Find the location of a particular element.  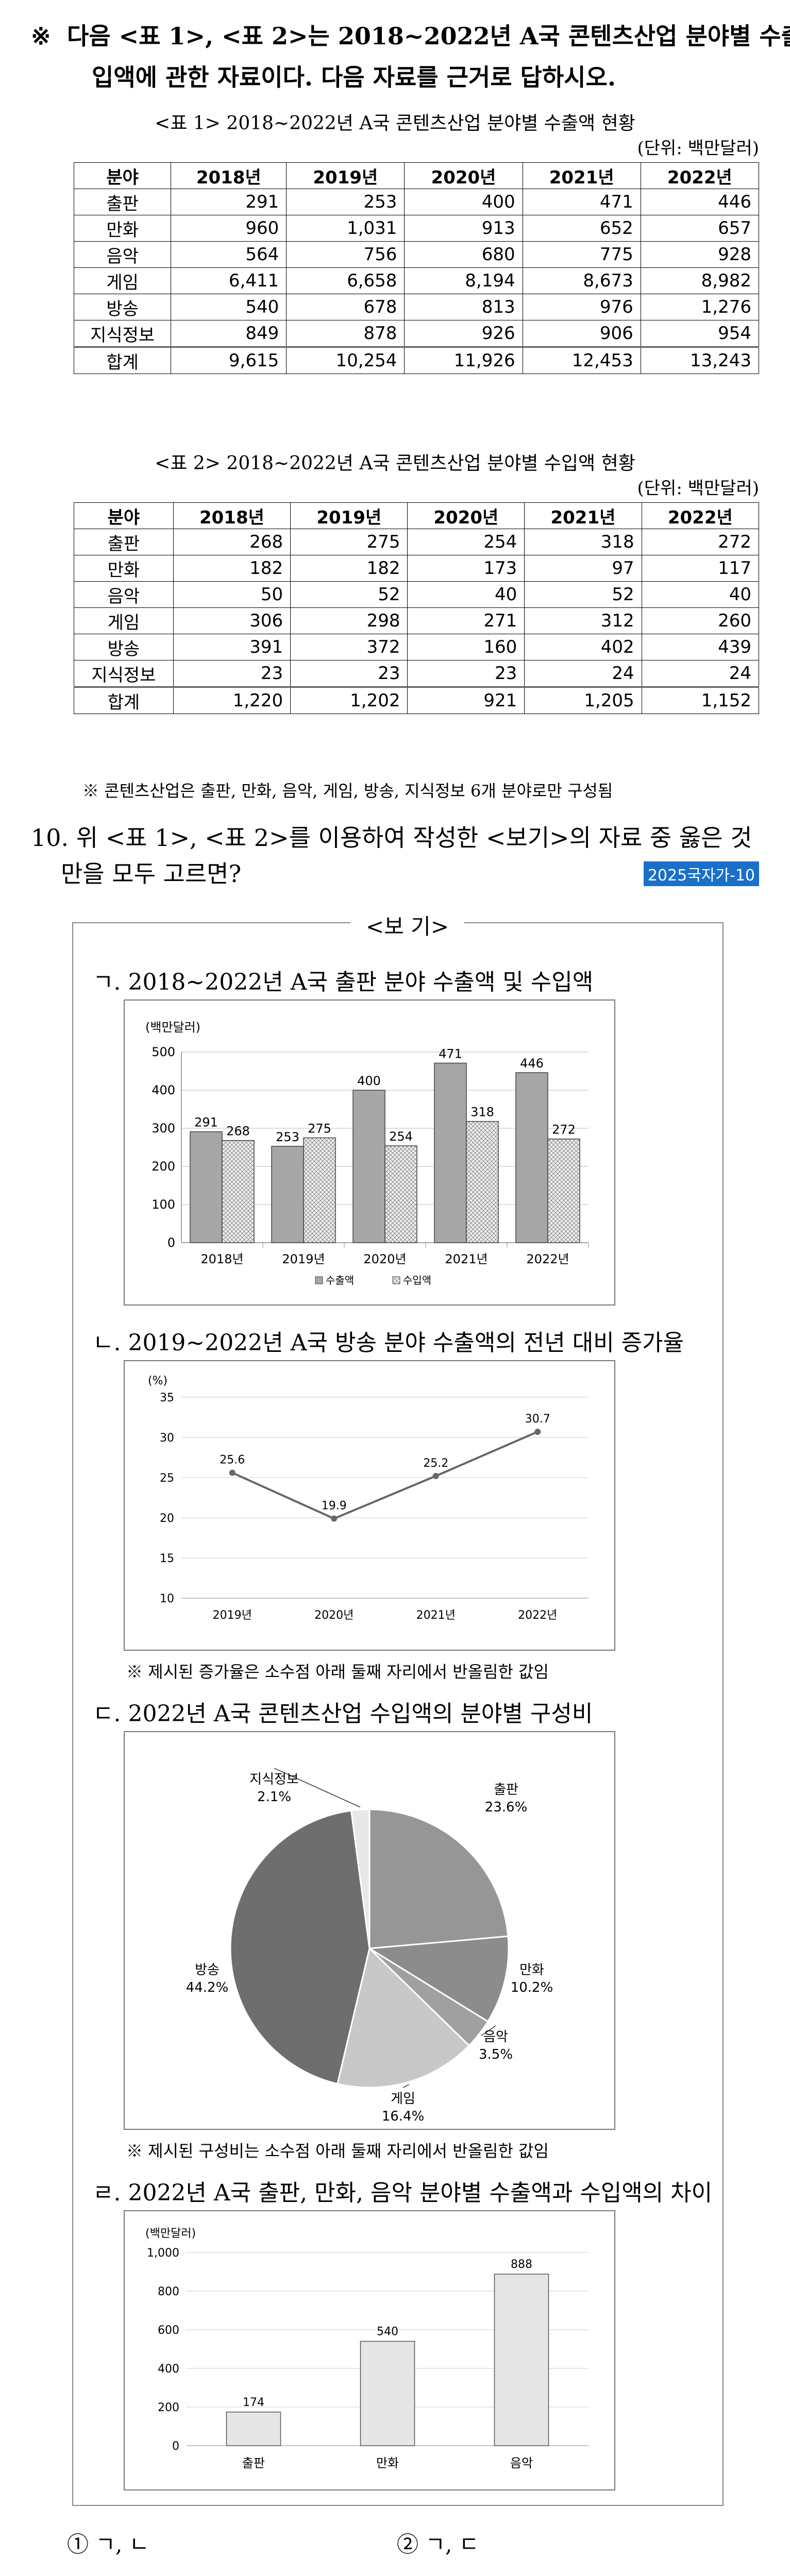

x-tick-label: 2019년 is located at coordinates (303, 1259).